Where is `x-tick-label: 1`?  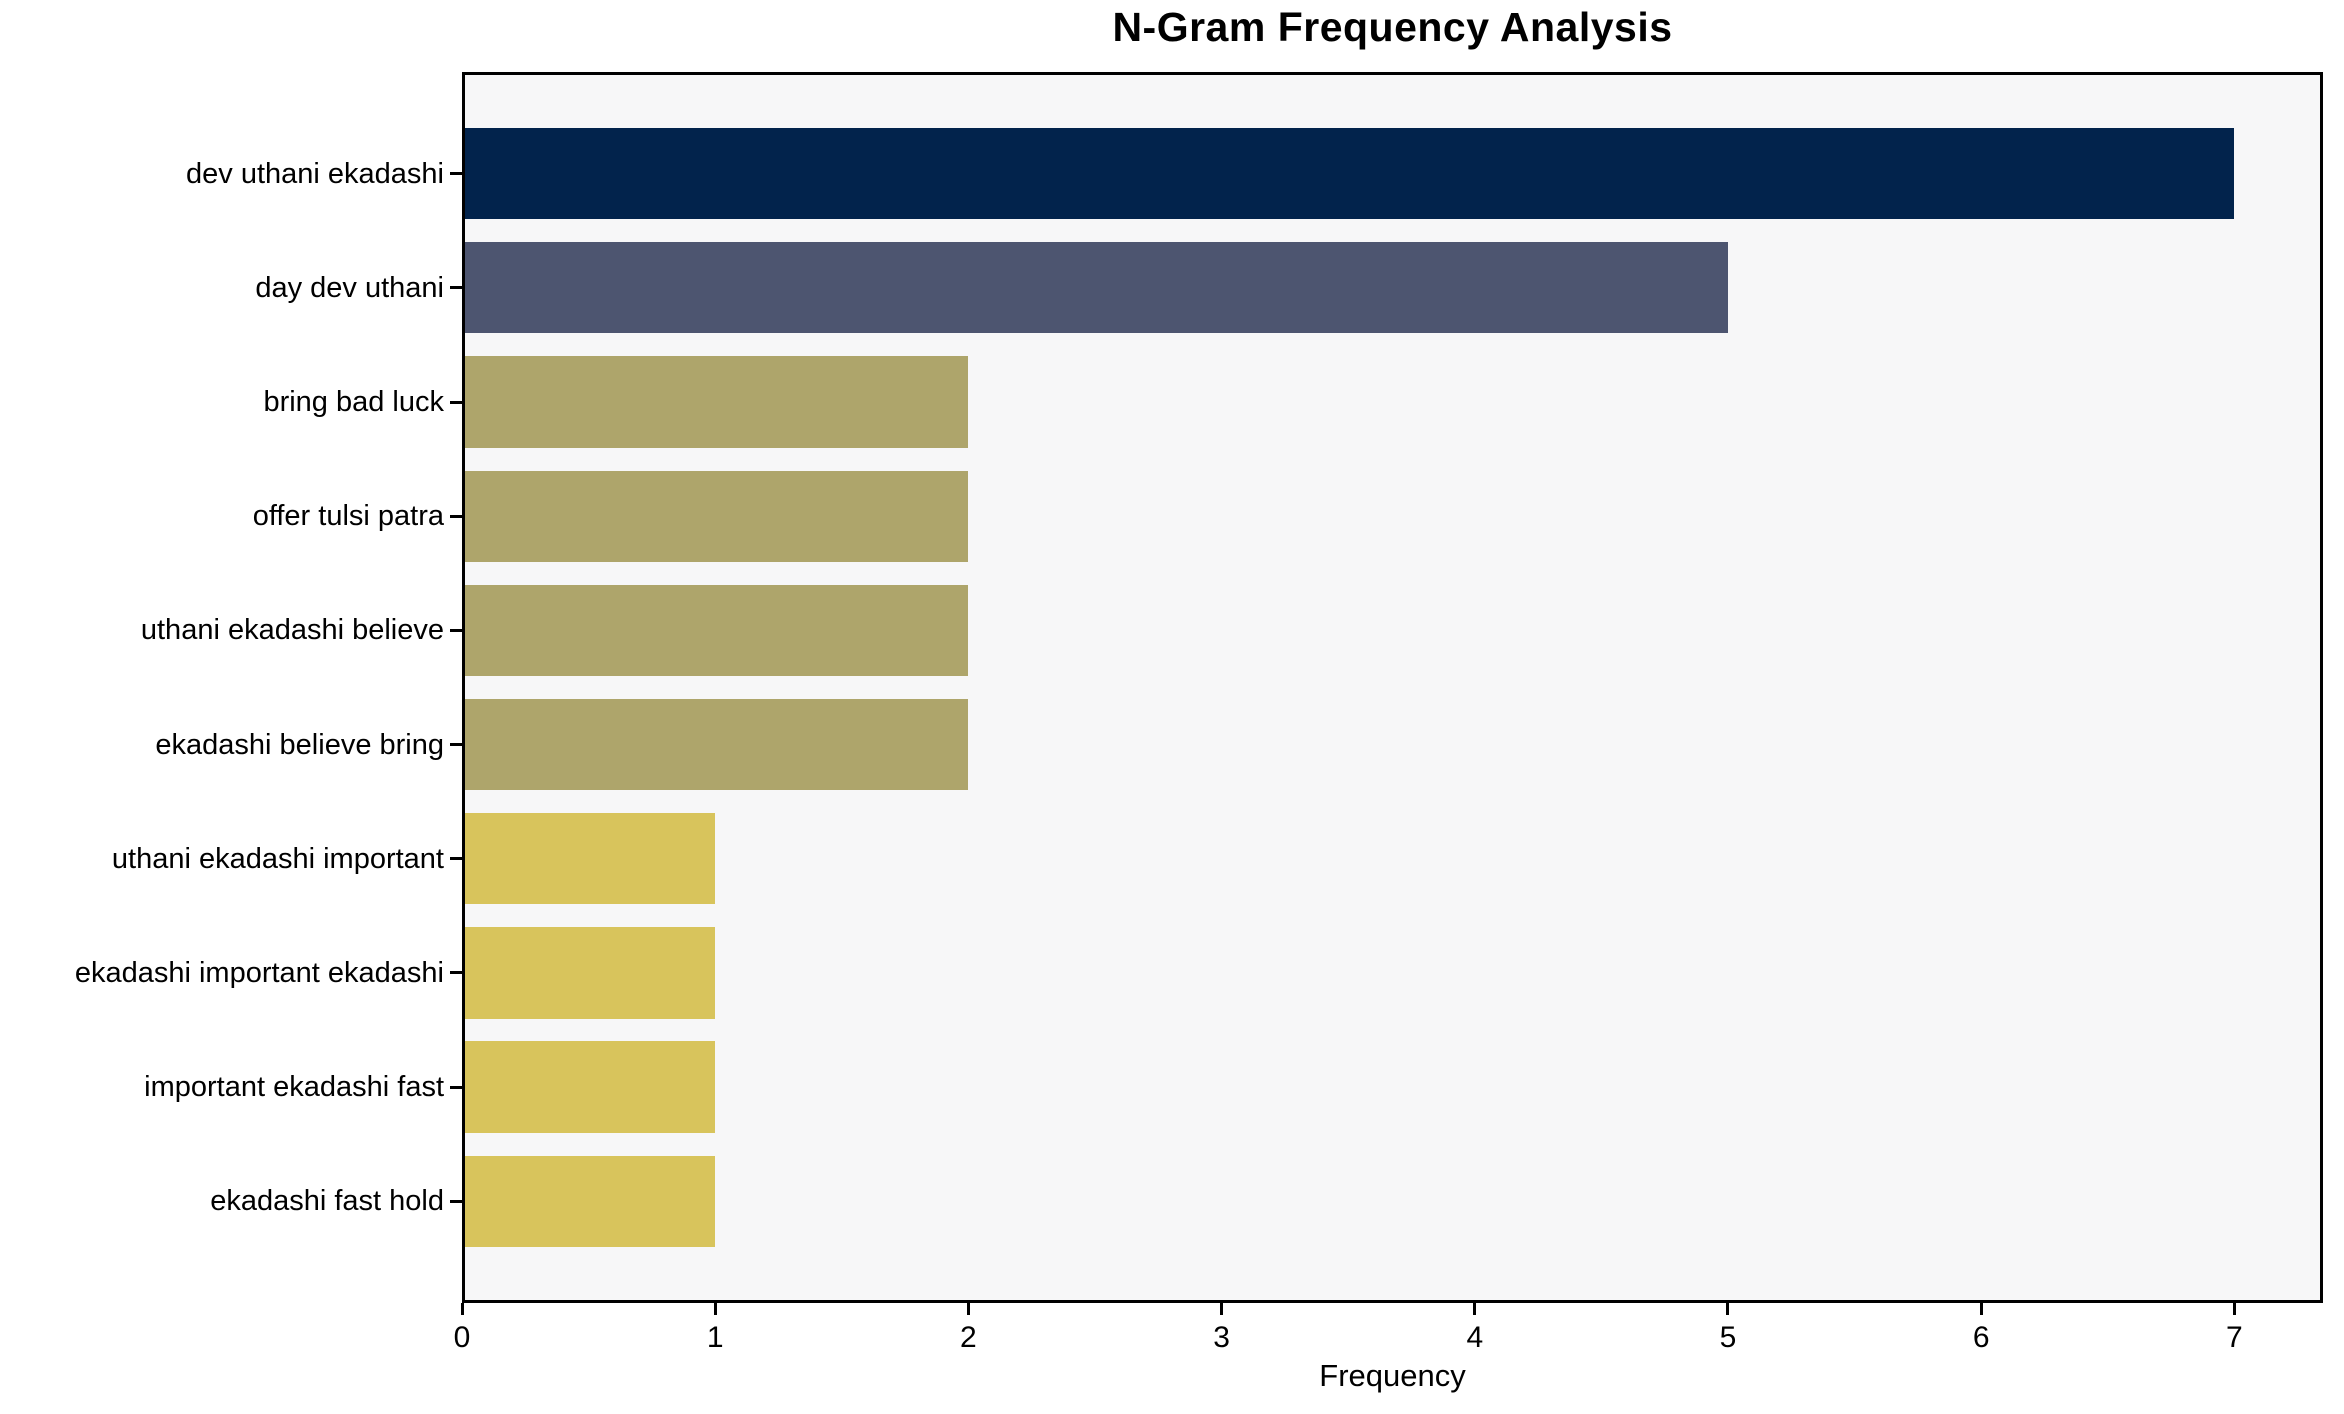
x-tick-label: 1 is located at coordinates (715, 1337).